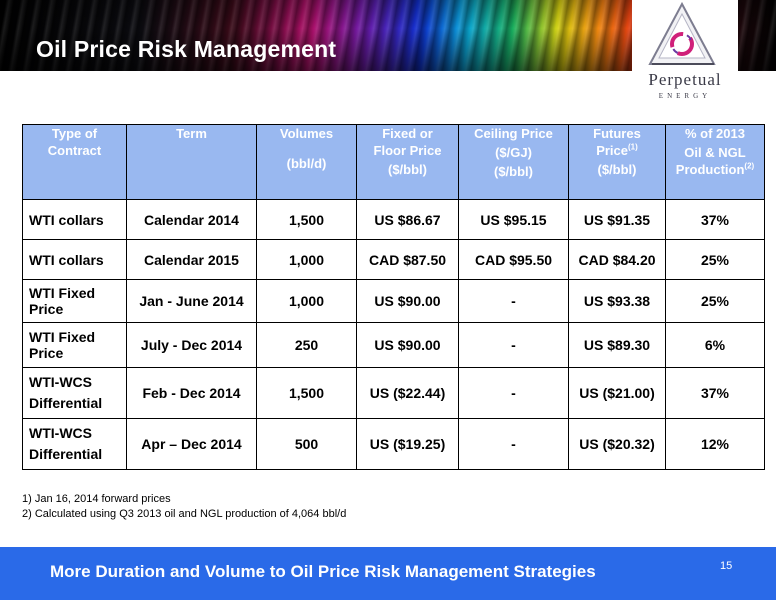 The image size is (776, 600). What do you see at coordinates (715, 444) in the screenshot?
I see `cell-production-percent: 12%` at bounding box center [715, 444].